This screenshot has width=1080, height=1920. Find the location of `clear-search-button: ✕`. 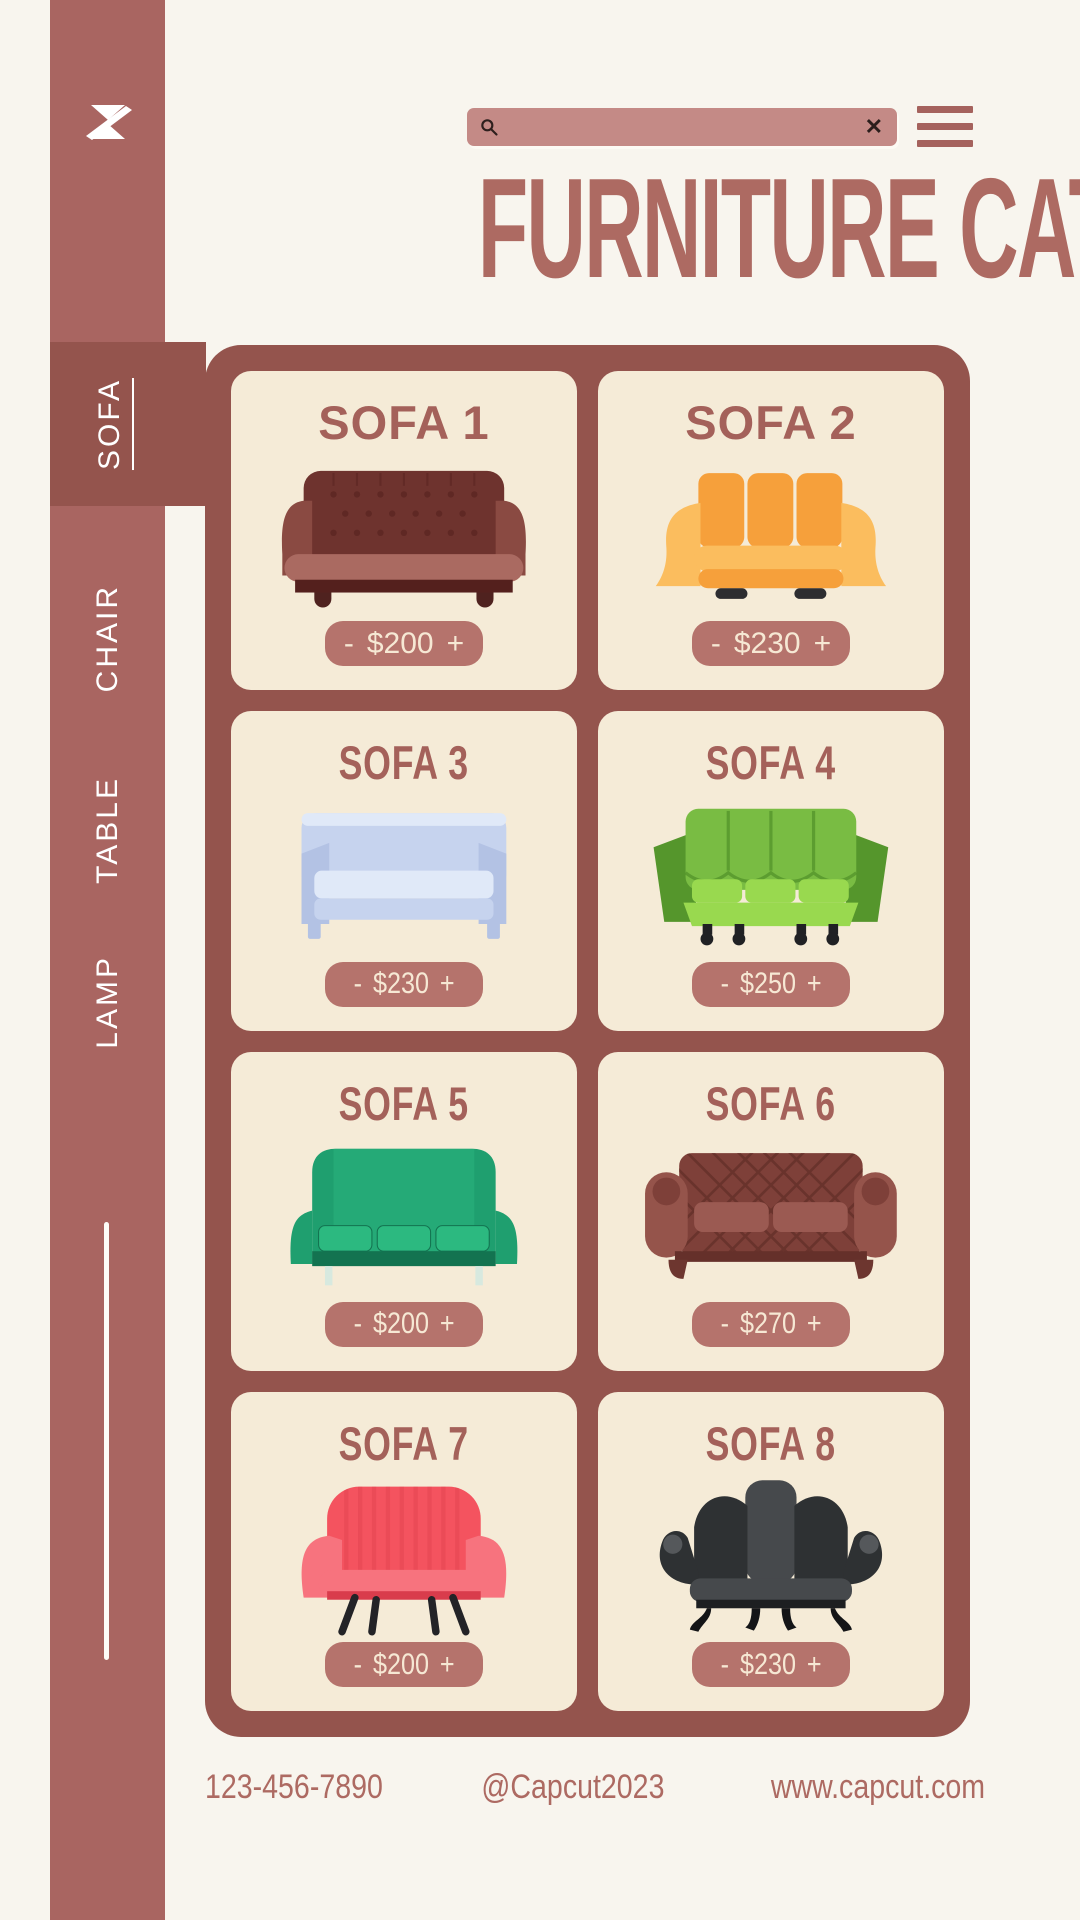

clear-search-button: ✕ is located at coordinates (873, 126).